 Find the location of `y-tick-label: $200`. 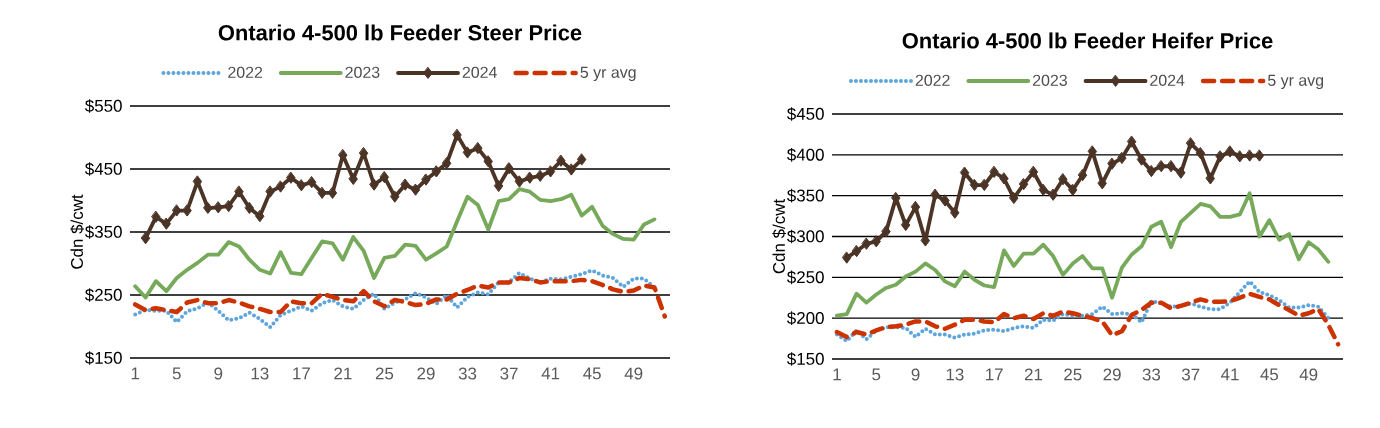

y-tick-label: $200 is located at coordinates (805, 318).